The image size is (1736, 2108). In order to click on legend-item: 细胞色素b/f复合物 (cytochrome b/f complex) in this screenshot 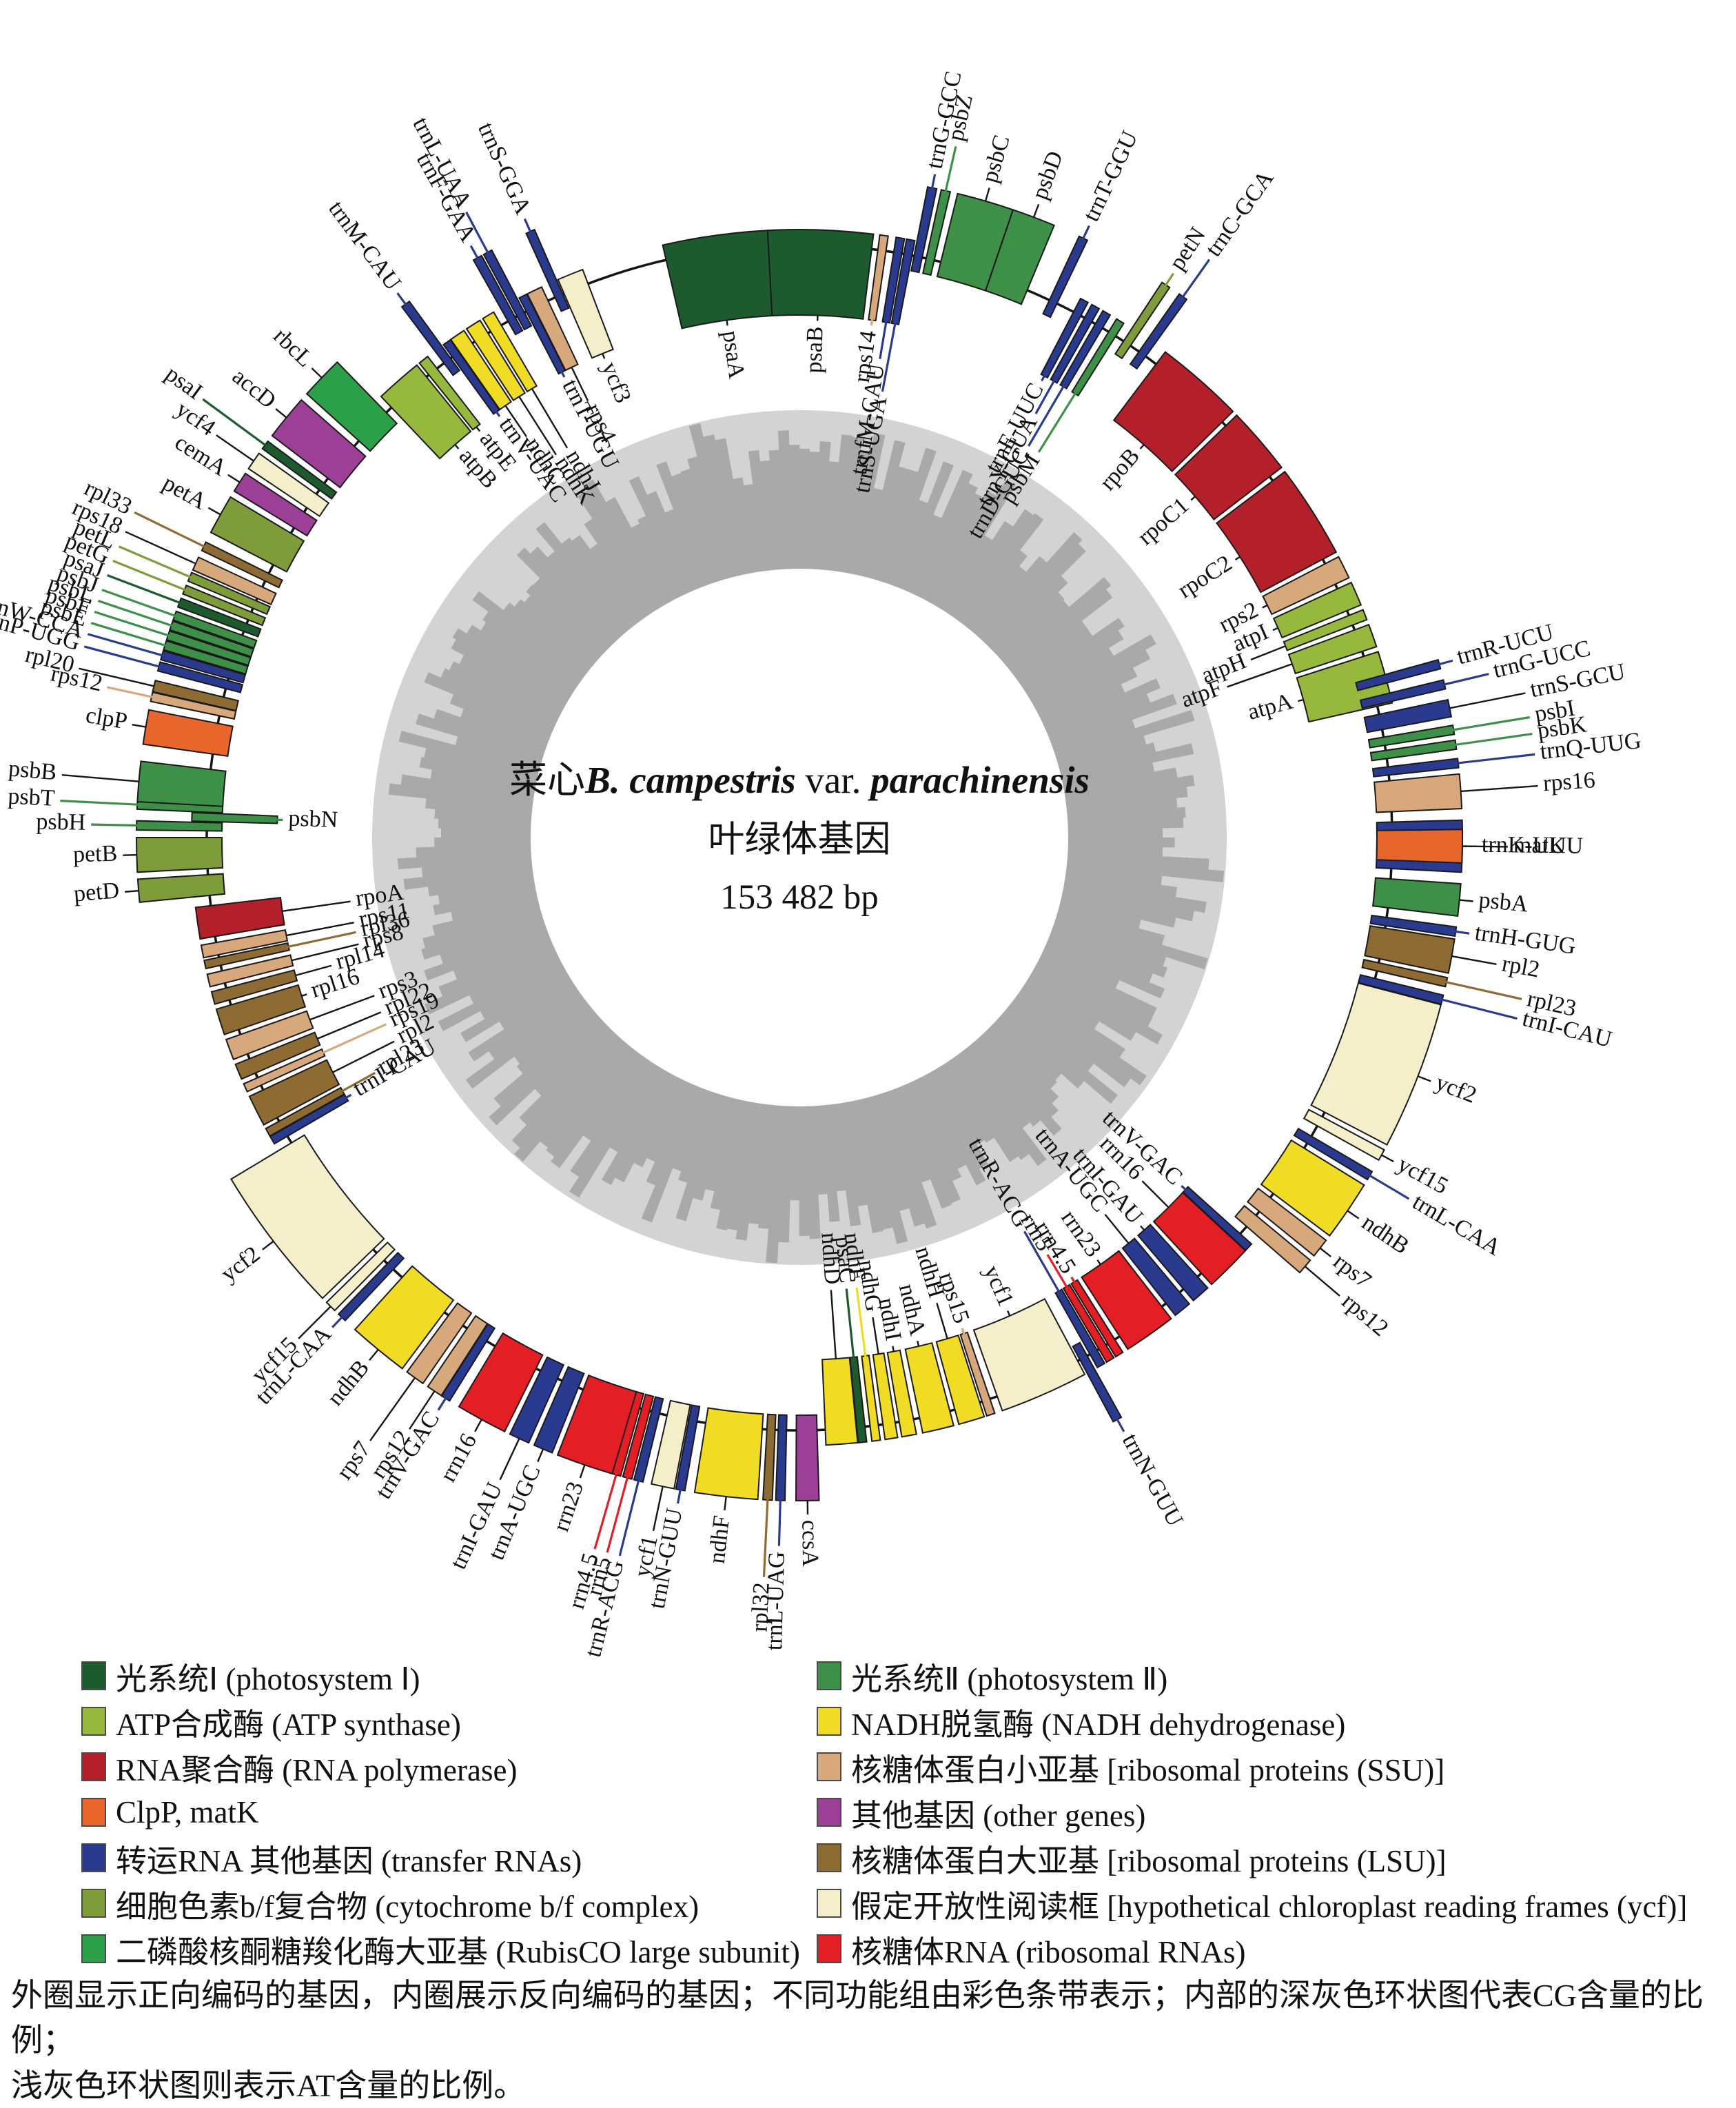, I will do `click(443, 1903)`.